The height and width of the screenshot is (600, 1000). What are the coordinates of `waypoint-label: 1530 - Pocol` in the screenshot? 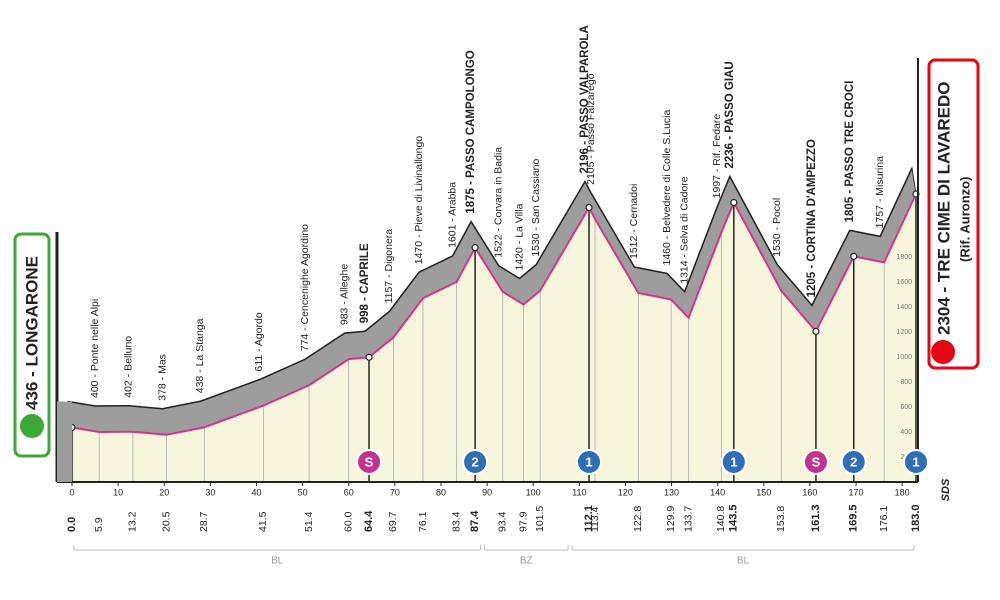 It's located at (777, 227).